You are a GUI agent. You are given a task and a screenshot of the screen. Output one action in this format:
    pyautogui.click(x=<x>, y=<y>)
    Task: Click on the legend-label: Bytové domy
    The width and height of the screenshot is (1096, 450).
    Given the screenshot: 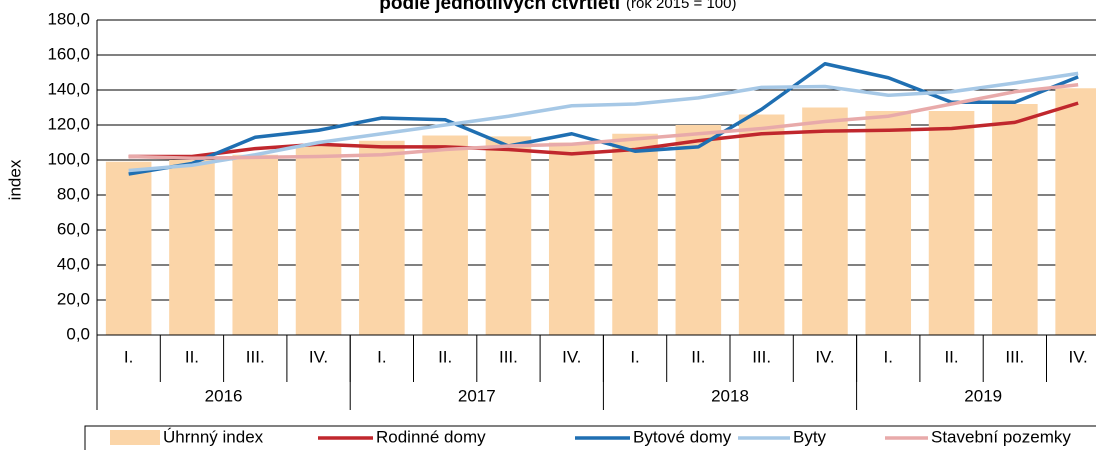 What is the action you would take?
    pyautogui.click(x=682, y=436)
    